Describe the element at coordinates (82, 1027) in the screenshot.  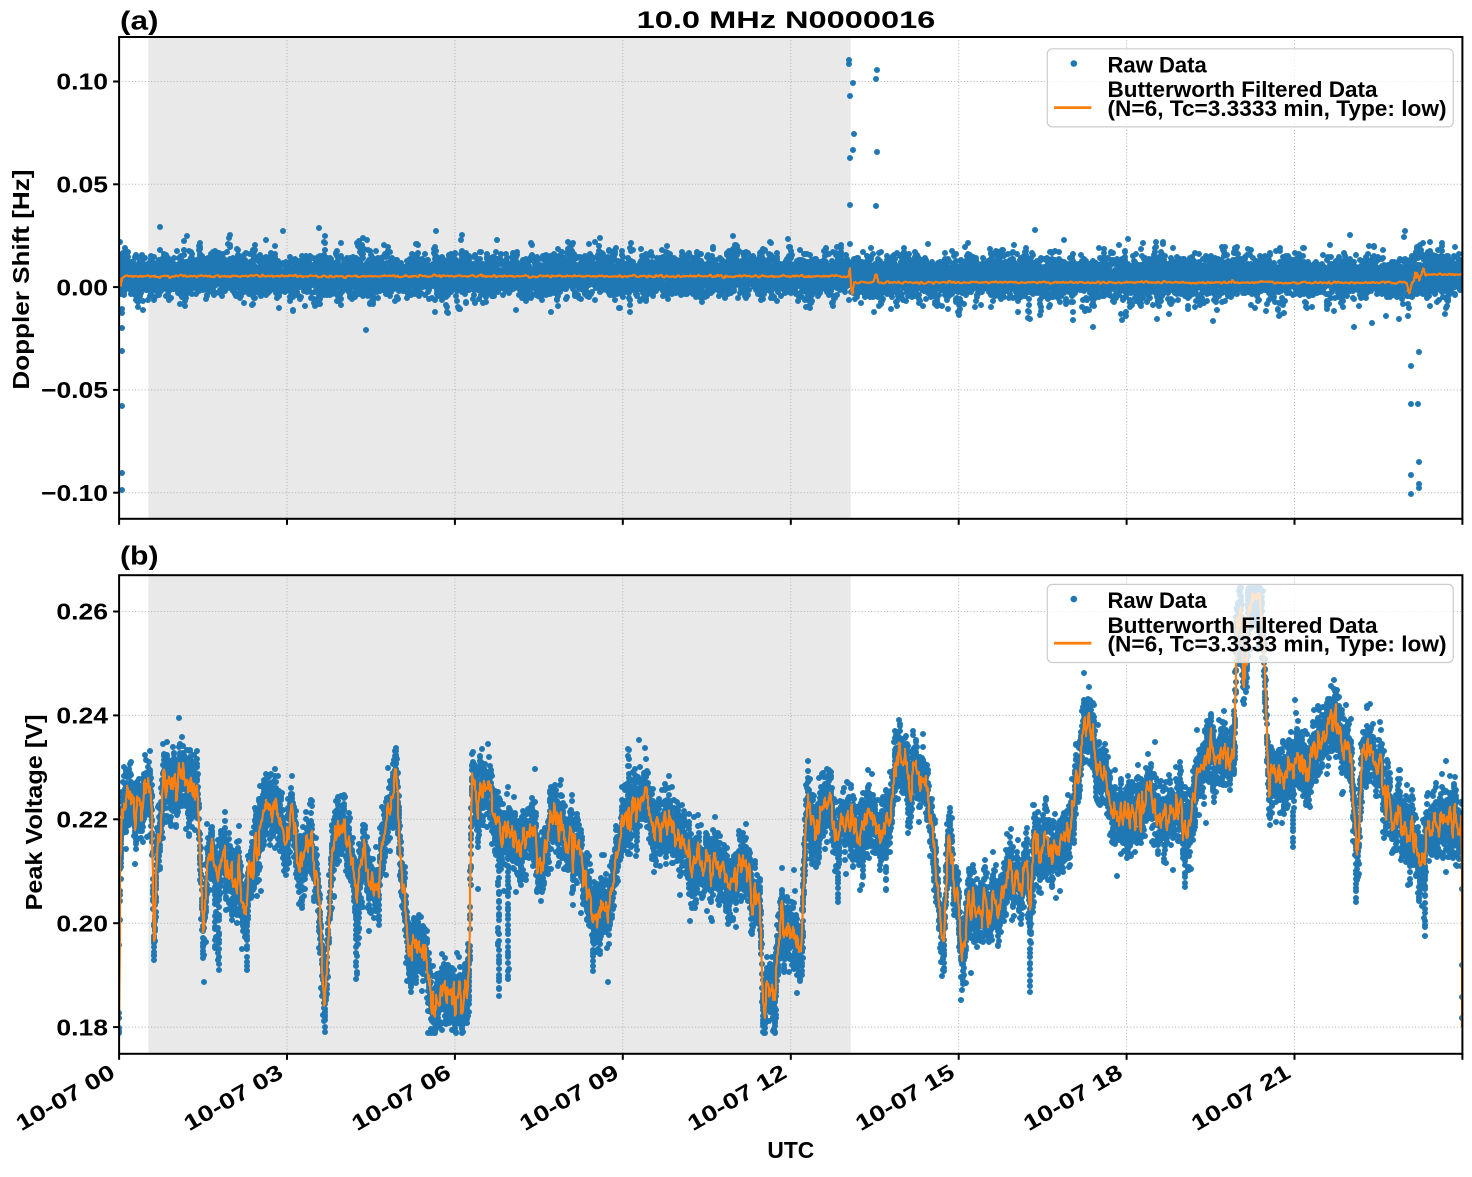
I see `svg-text: 0.18` at that location.